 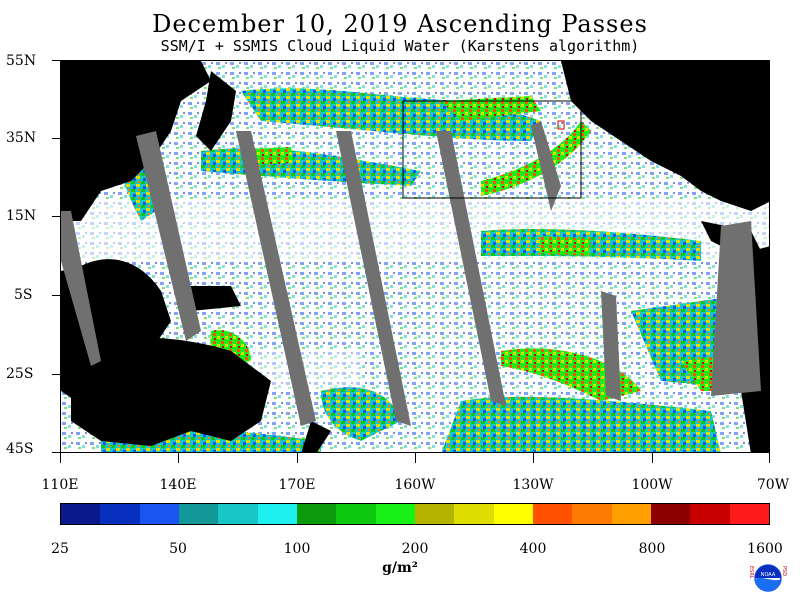 What do you see at coordinates (60, 549) in the screenshot?
I see `colorbar-tick-label: 25` at bounding box center [60, 549].